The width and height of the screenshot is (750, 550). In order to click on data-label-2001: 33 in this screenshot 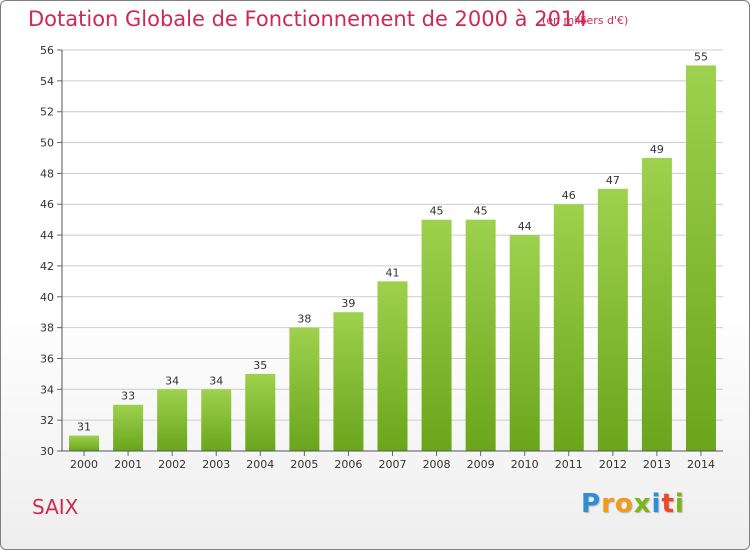, I will do `click(128, 396)`.